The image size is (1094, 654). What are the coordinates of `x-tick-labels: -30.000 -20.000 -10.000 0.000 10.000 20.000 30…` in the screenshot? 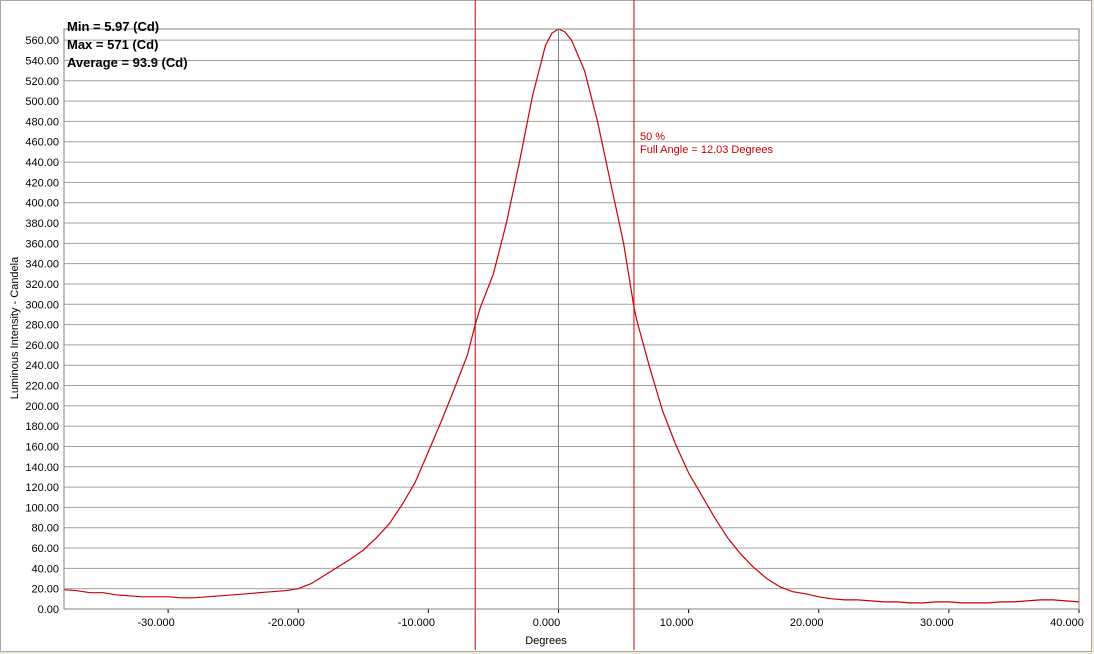 It's located at (610, 623).